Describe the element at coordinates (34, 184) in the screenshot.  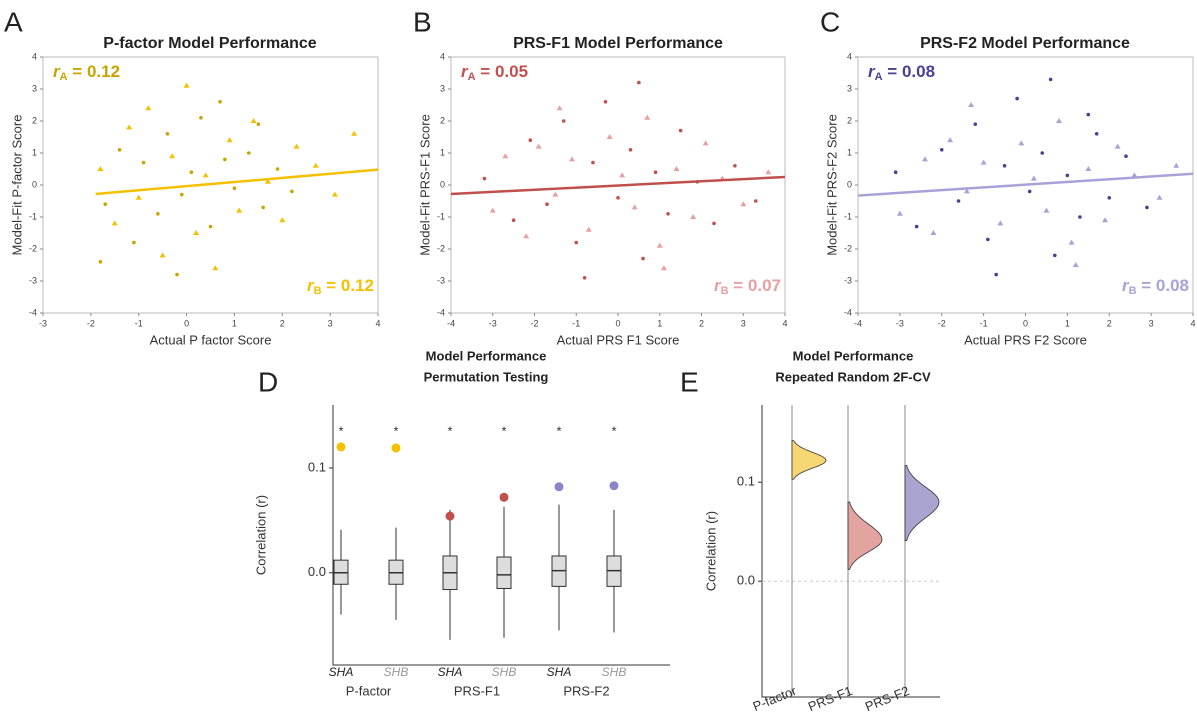
I see `y-tick-label: 0` at that location.